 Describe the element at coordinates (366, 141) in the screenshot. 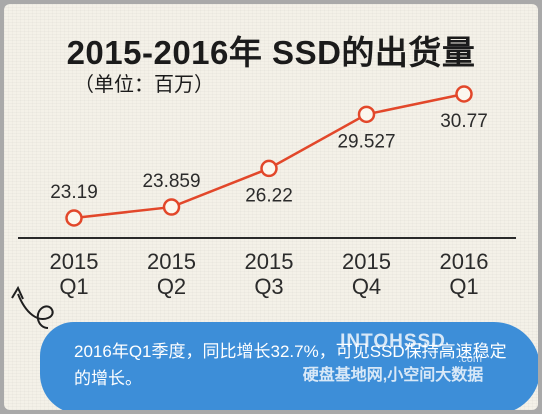

I see `data-label: 29.527` at that location.